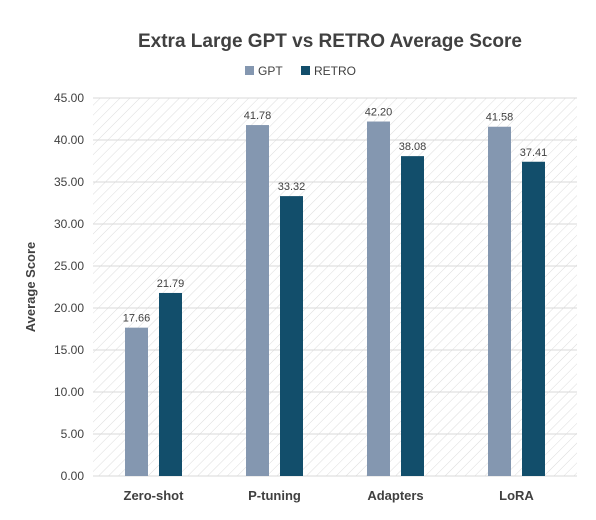 The image size is (596, 520). What do you see at coordinates (69, 350) in the screenshot?
I see `y-tick-label: 15.00` at bounding box center [69, 350].